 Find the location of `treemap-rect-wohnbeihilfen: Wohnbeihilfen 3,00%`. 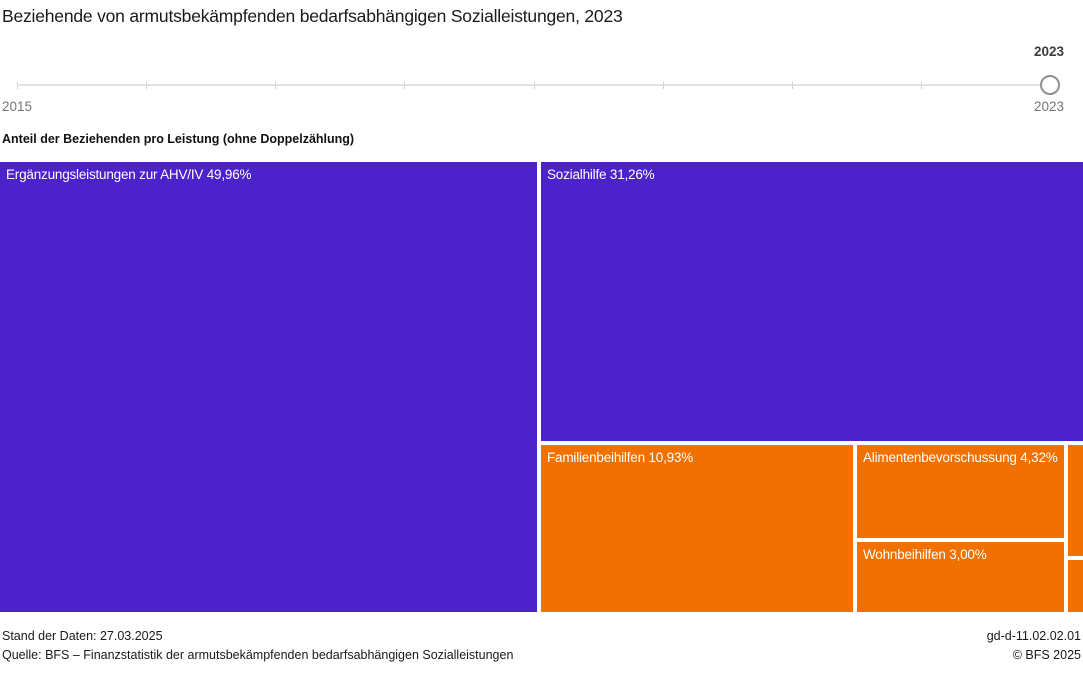

treemap-rect-wohnbeihilfen: Wohnbeihilfen 3,00% is located at coordinates (960, 577).